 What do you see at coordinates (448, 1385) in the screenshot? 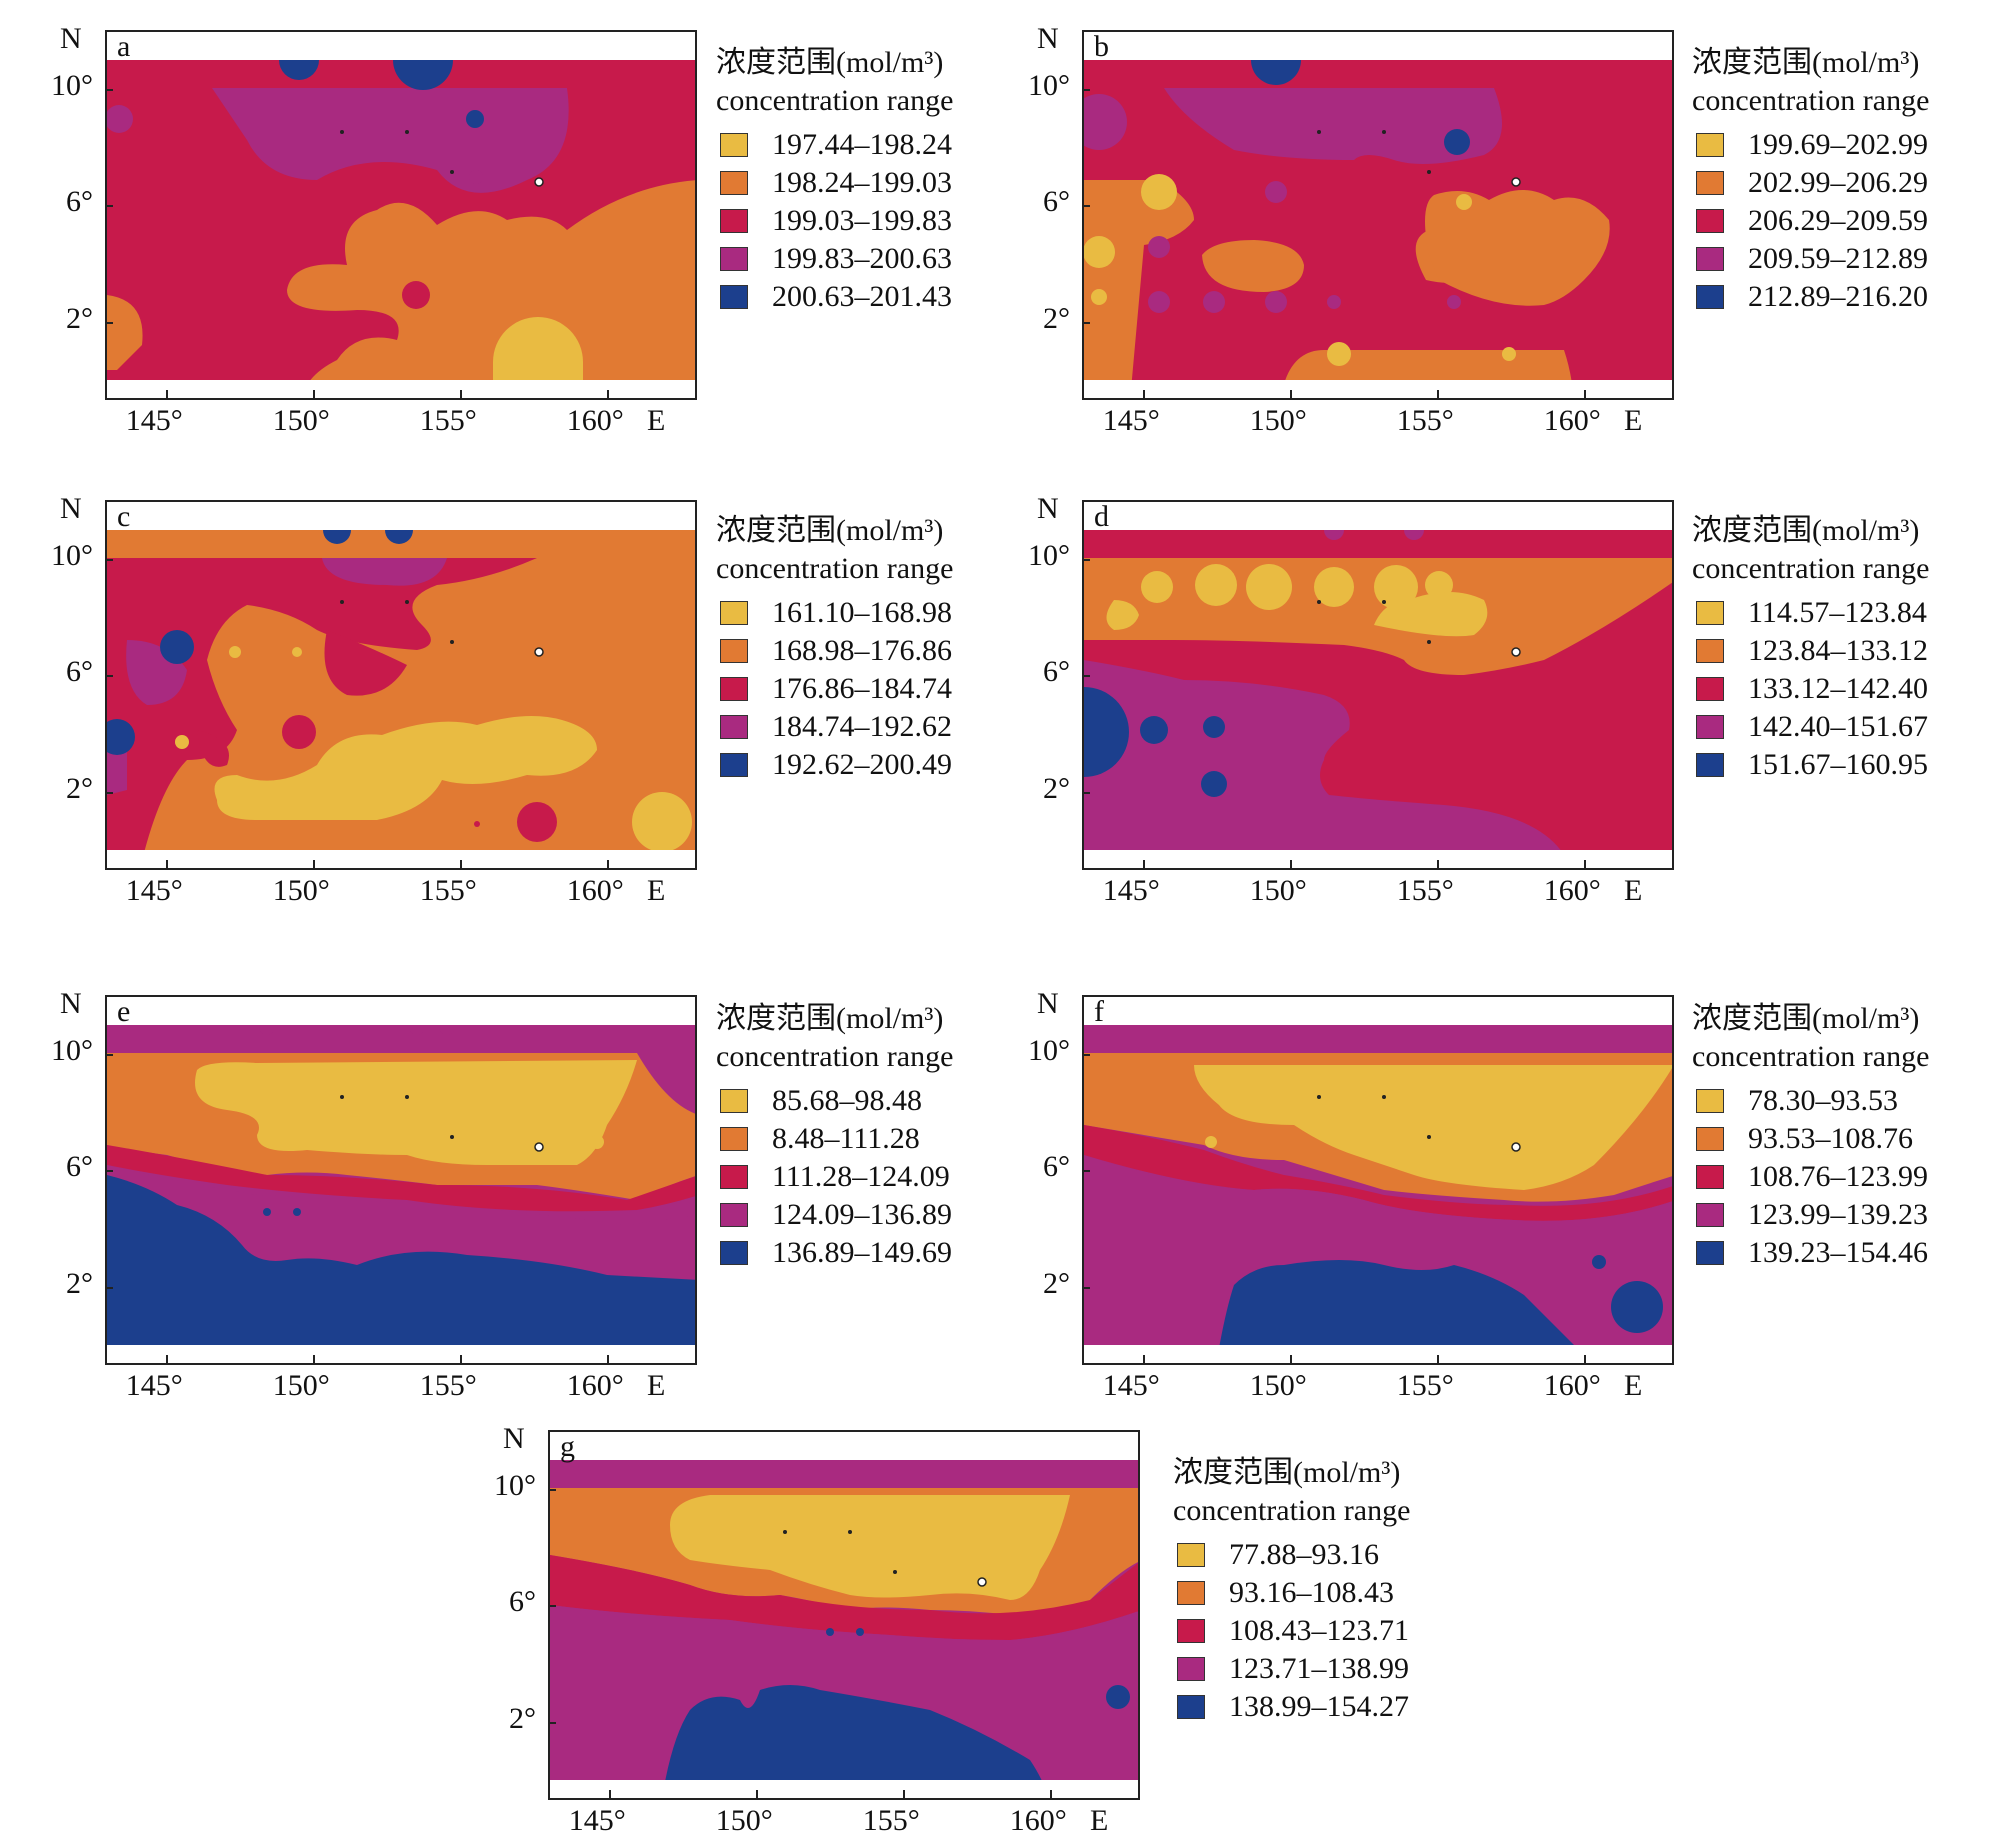
I see `x-tick-label: 155°` at bounding box center [448, 1385].